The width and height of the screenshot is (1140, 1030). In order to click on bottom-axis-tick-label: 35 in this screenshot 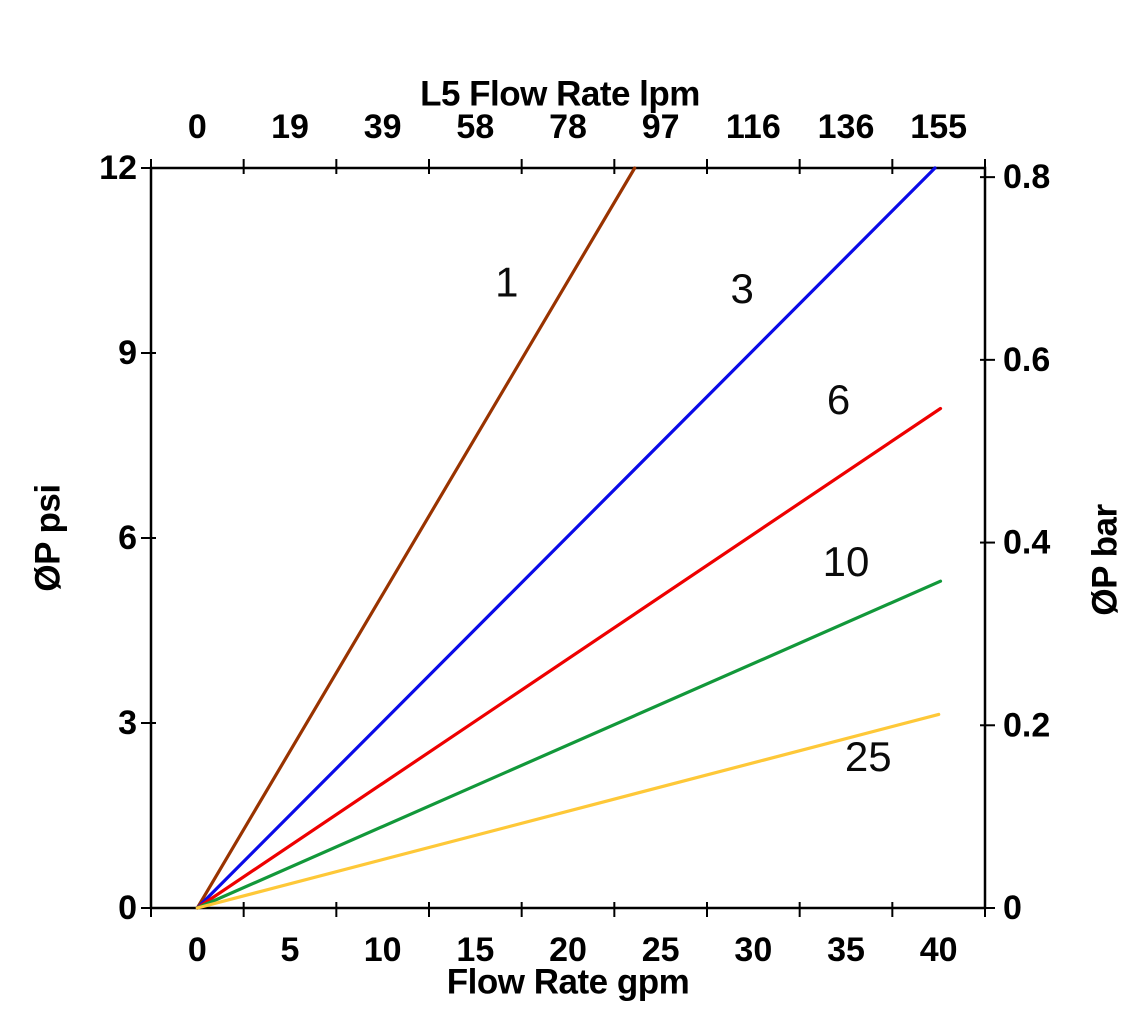, I will do `click(846, 950)`.